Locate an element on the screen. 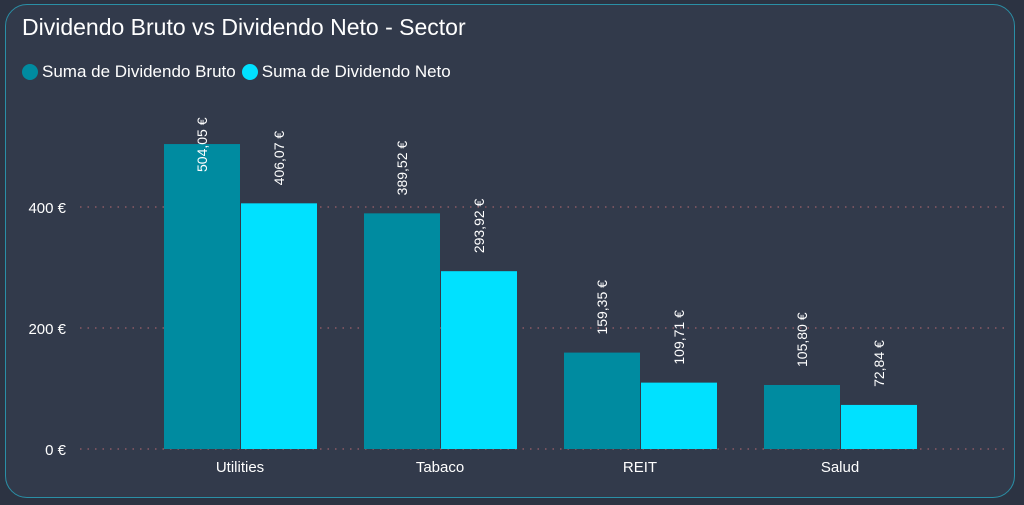  legend-item-bruto: Suma de Dividendo Bruto is located at coordinates (129, 72).